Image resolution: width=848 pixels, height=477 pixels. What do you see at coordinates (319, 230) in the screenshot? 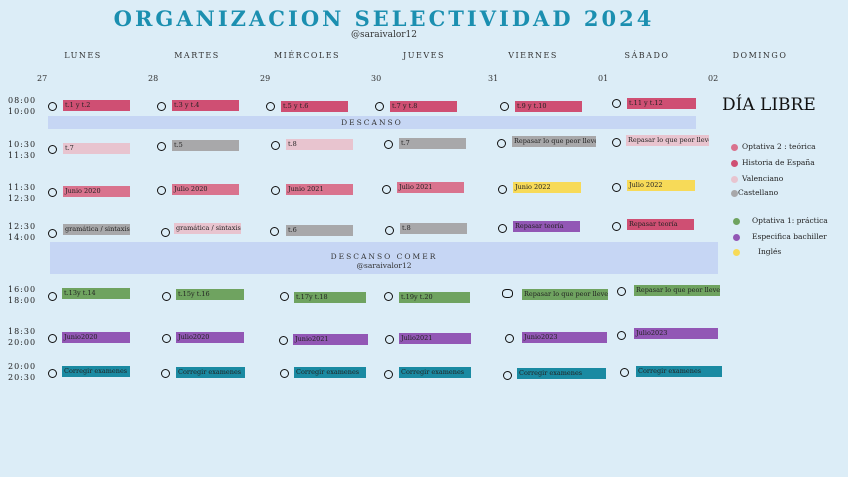
I see `task-item: t.6` at bounding box center [319, 230].